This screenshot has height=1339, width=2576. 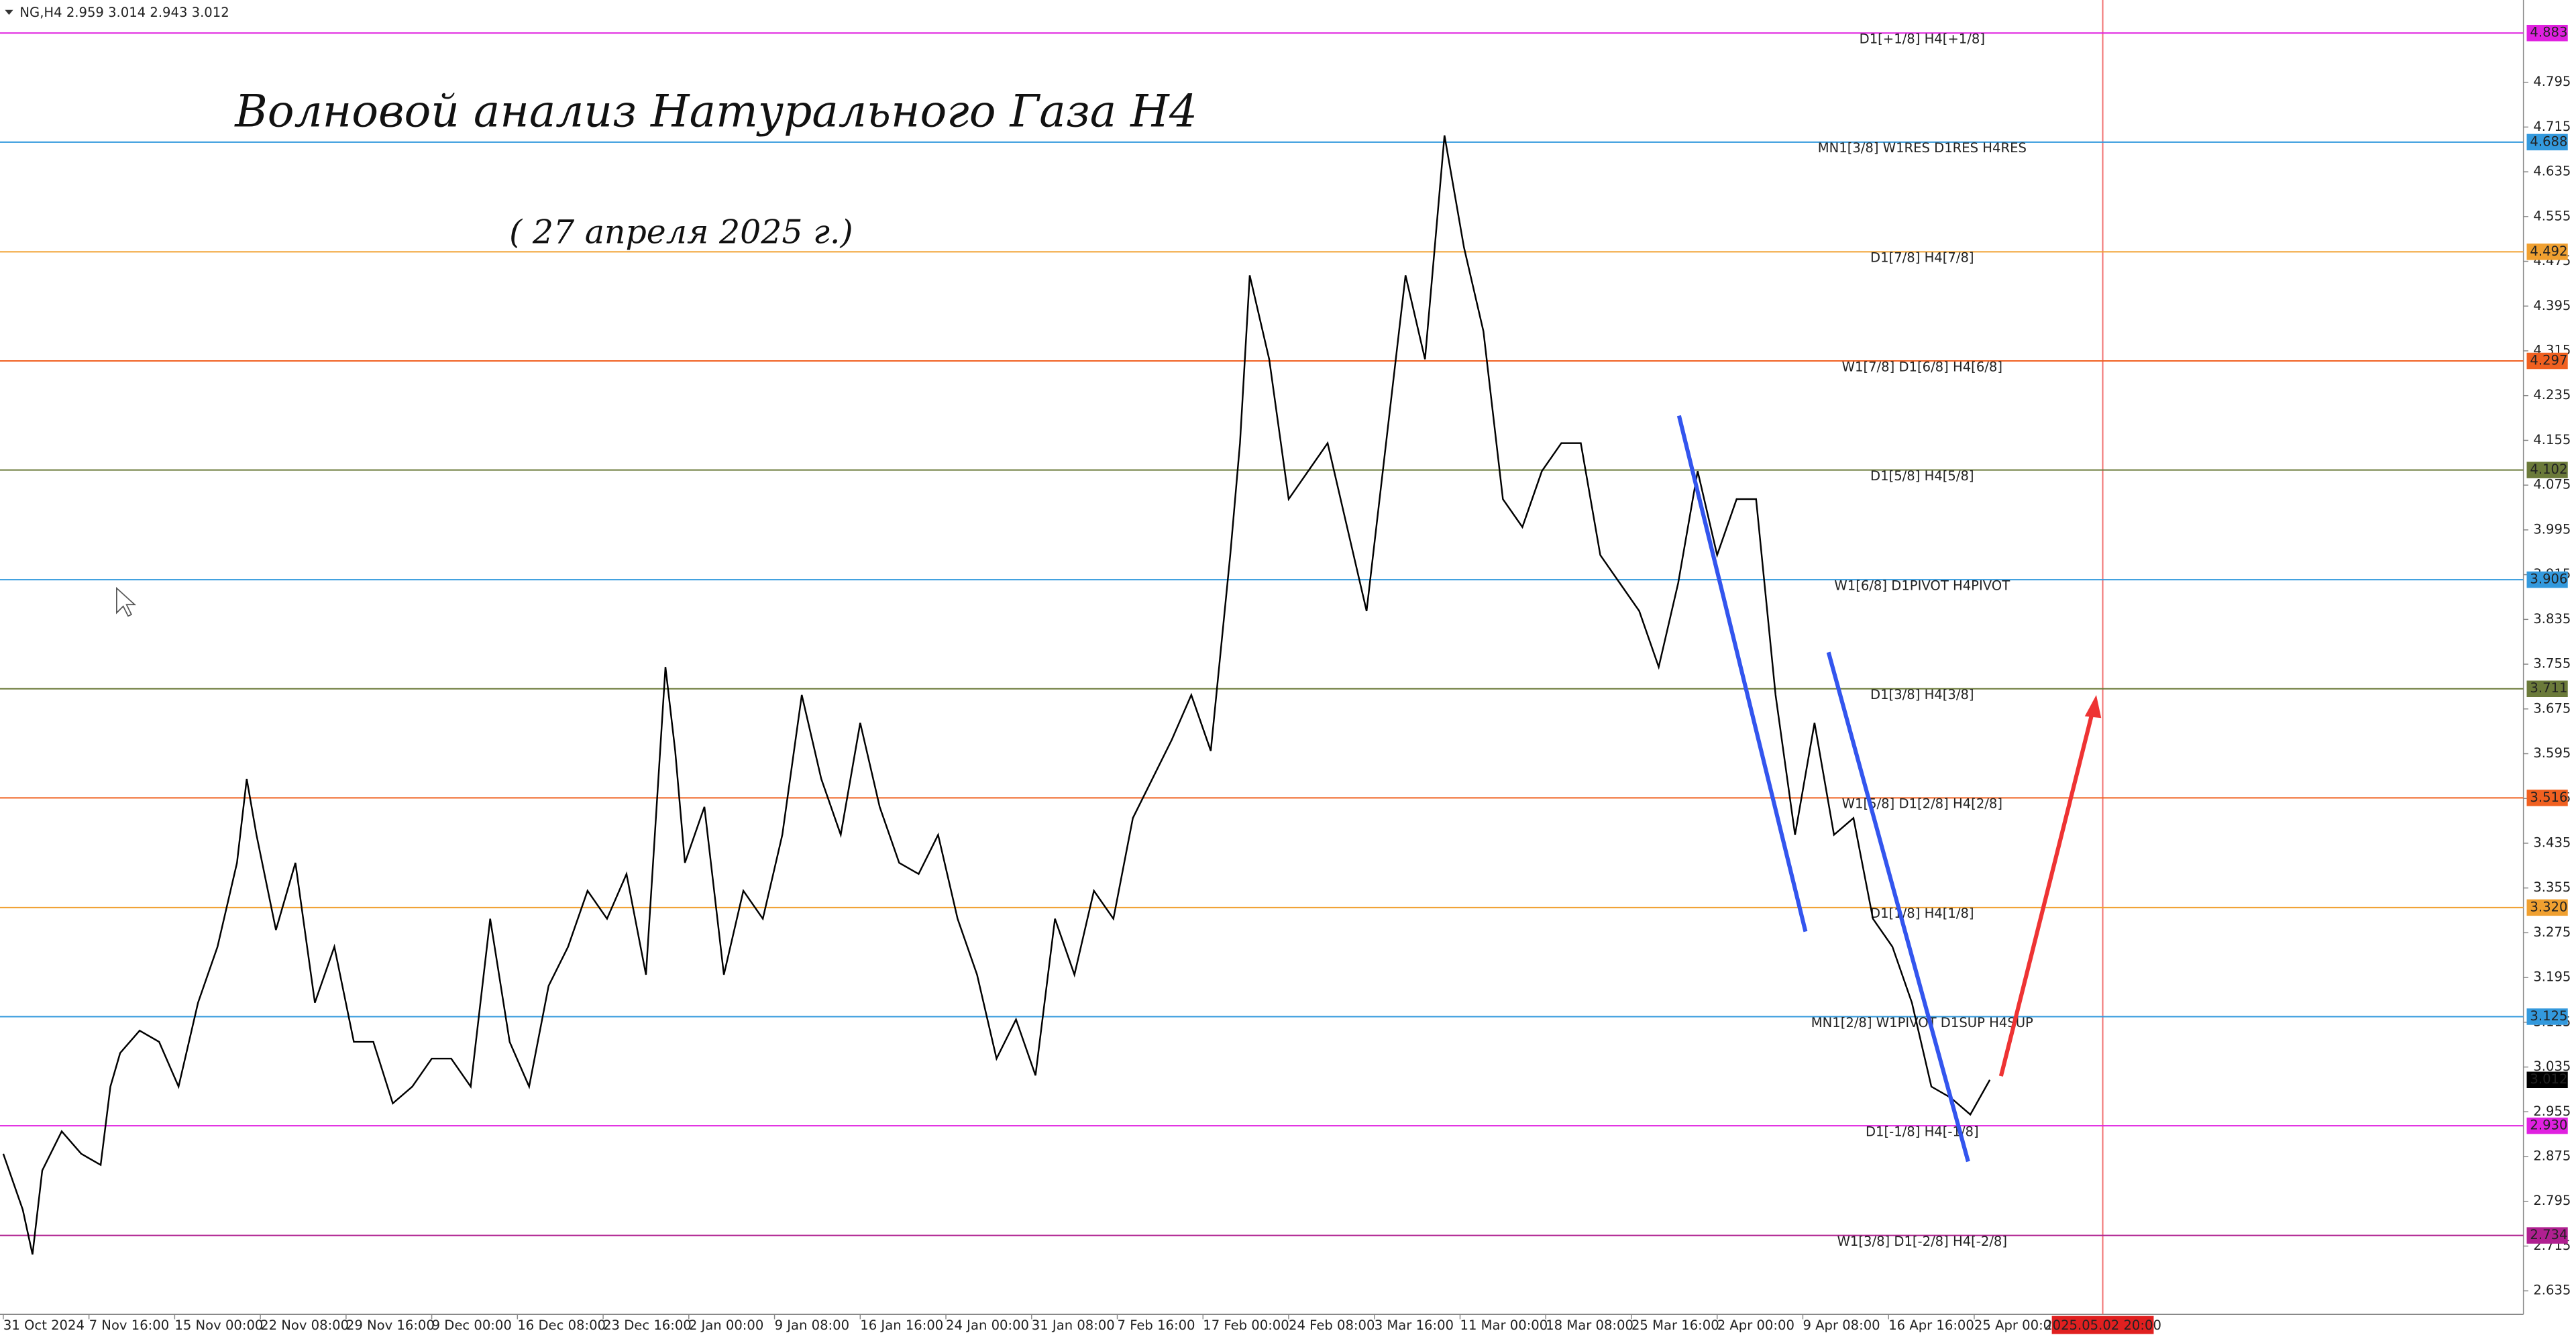 What do you see at coordinates (44, 1325) in the screenshot?
I see `x-tick-label: 31 Oct 2024` at bounding box center [44, 1325].